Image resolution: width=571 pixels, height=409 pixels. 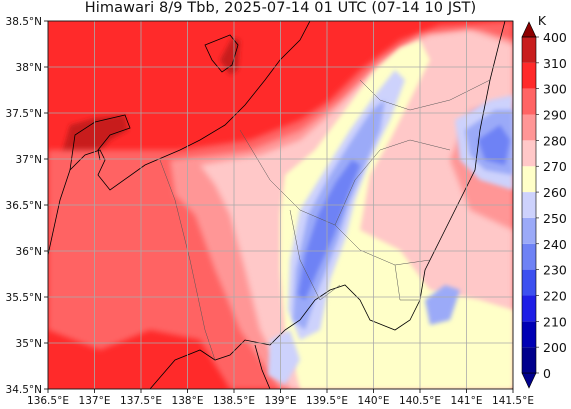 I want to click on colorbar-tick-label: 290, so click(x=555, y=115).